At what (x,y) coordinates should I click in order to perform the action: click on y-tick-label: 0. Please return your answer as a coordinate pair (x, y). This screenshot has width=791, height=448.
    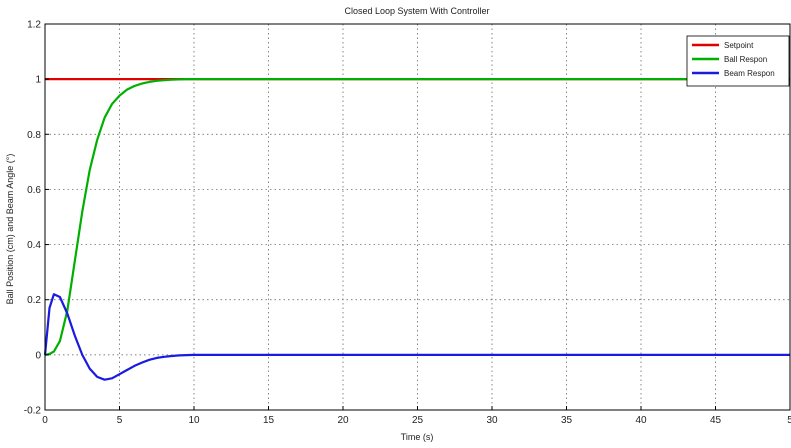
    Looking at the image, I should click on (38, 355).